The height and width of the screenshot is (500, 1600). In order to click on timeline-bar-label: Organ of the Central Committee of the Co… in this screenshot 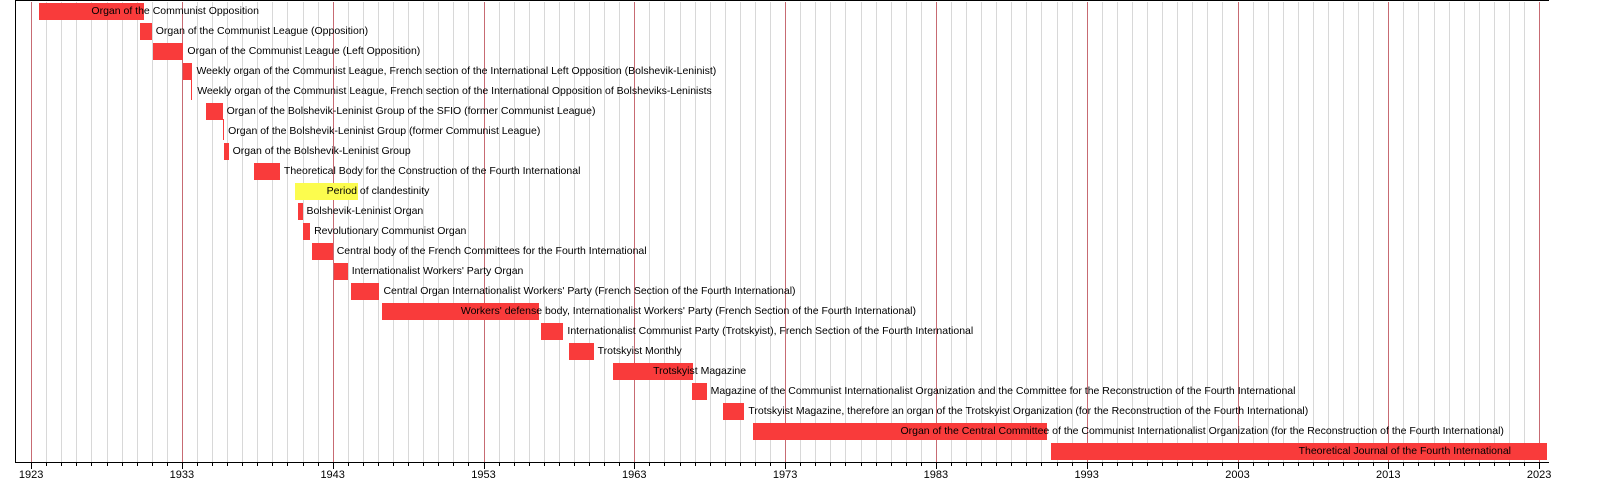, I will do `click(1202, 431)`.